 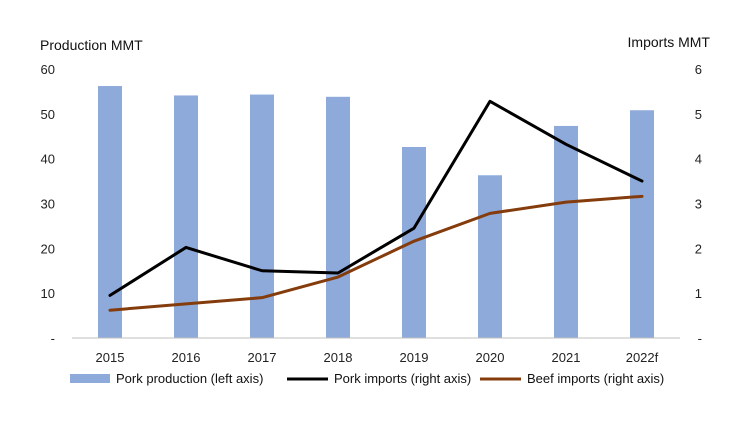 I want to click on left-axis-tick: 30, so click(x=48, y=204).